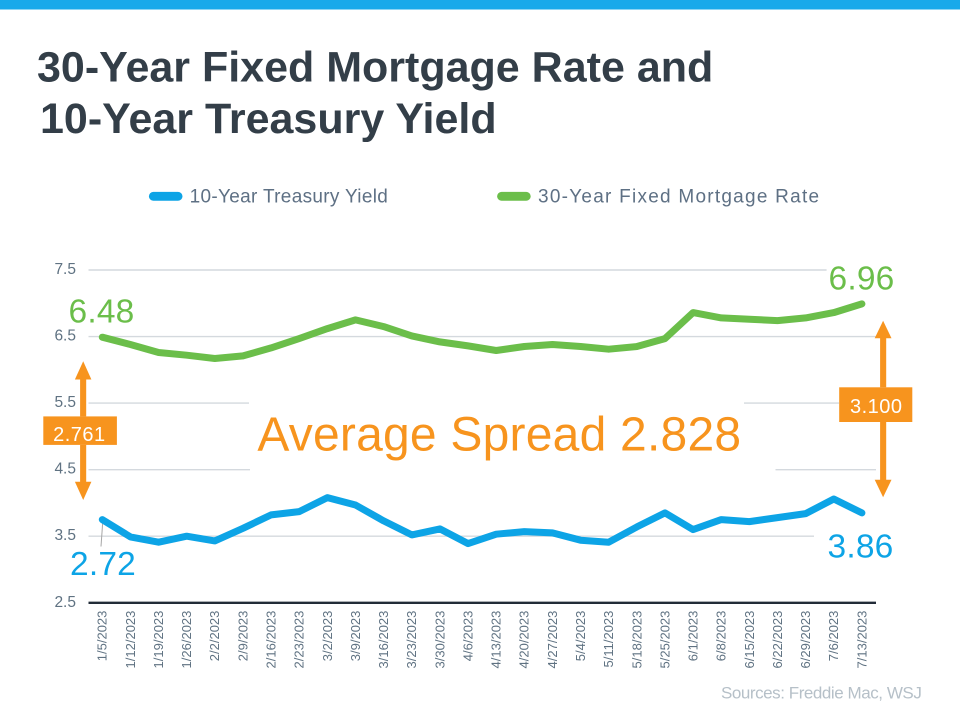  I want to click on svg-text: 7.5, so click(65, 269).